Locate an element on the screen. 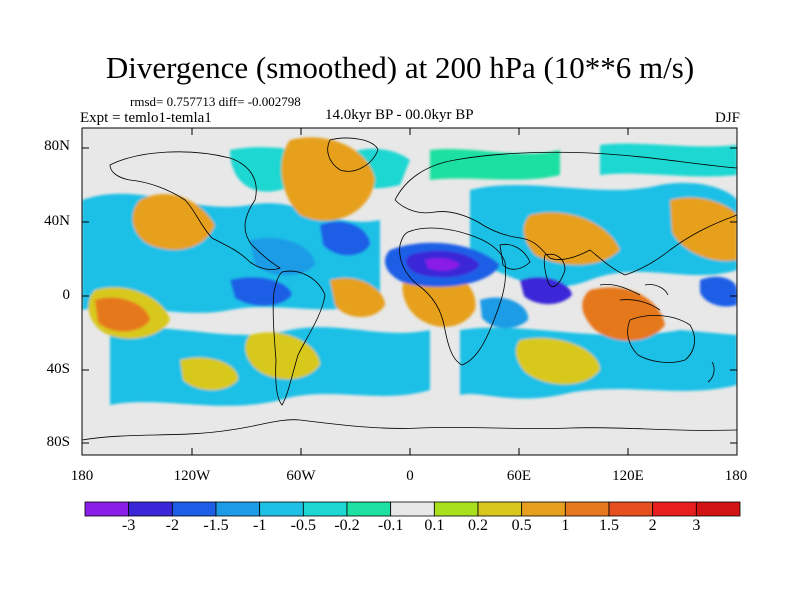 The image size is (800, 600). lat-label-40s: 40S is located at coordinates (58, 369).